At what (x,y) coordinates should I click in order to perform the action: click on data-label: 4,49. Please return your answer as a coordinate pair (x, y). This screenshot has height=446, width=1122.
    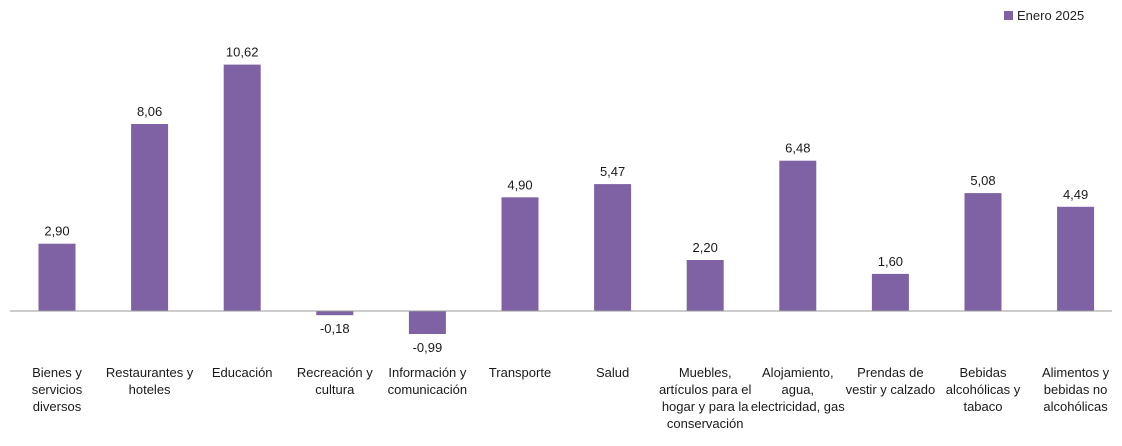
    Looking at the image, I should click on (1075, 194).